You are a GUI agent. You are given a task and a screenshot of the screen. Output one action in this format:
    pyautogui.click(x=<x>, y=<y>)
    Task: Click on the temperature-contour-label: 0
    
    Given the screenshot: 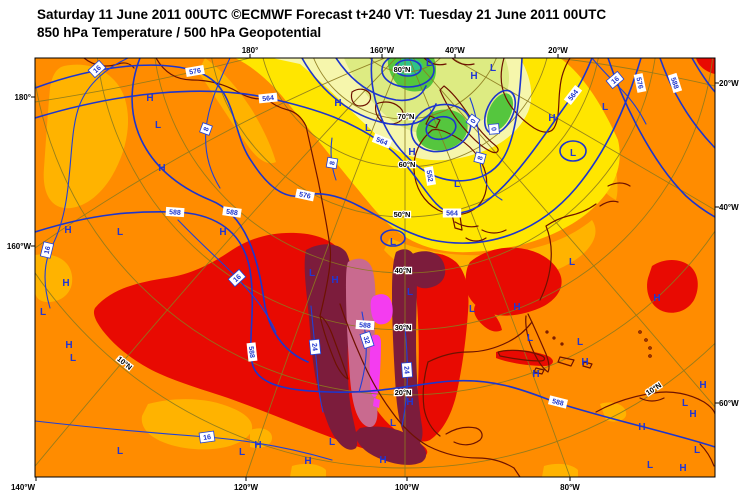 What is the action you would take?
    pyautogui.click(x=494, y=129)
    